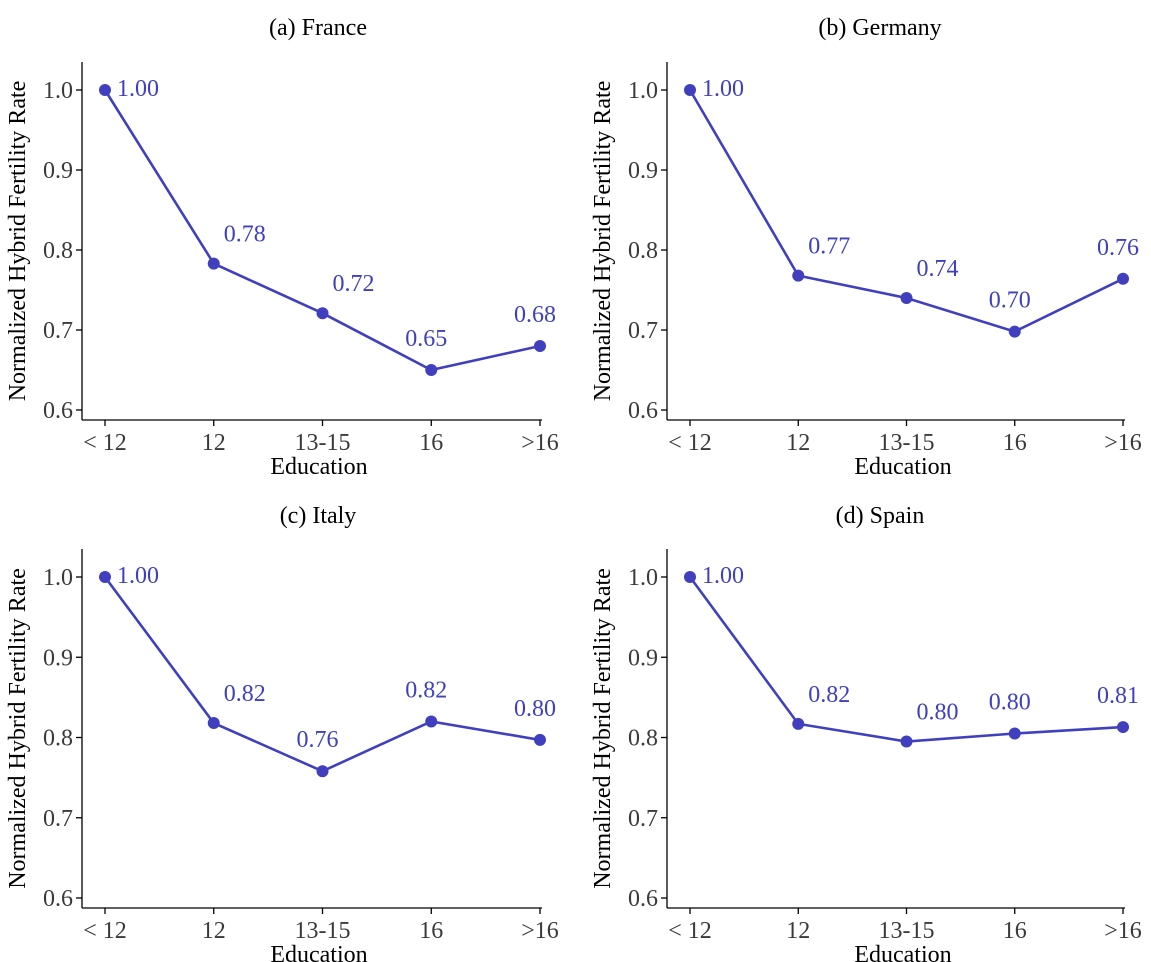  I want to click on data-label: 0.72, so click(354, 284).